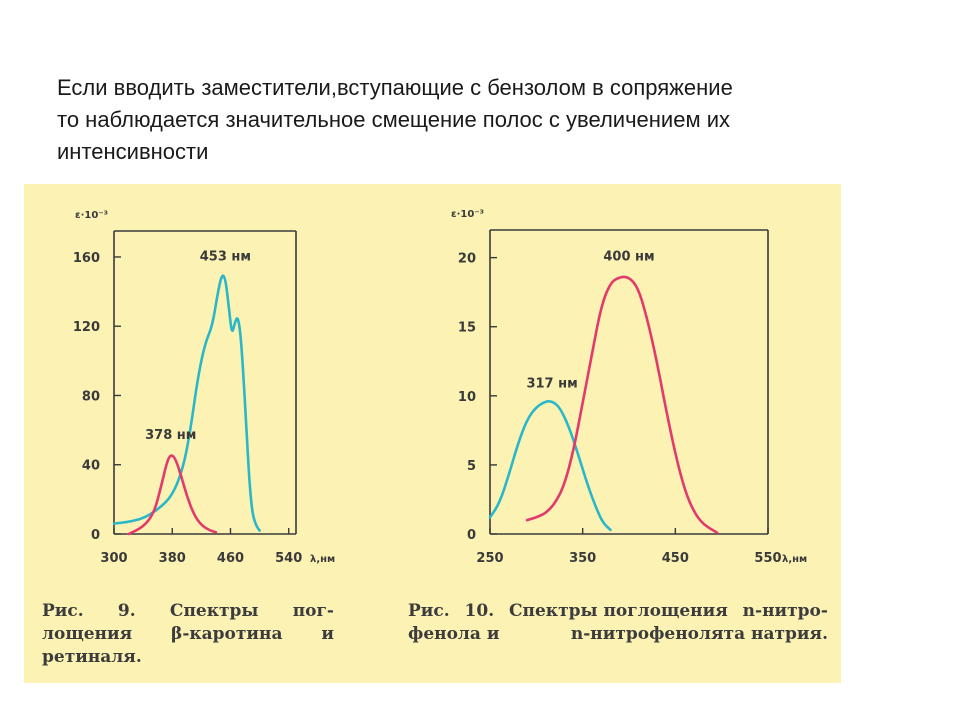 Image resolution: width=960 pixels, height=720 pixels. I want to click on fig10-caption-row: фенола и n-нитрофенолята натрия., so click(618, 634).